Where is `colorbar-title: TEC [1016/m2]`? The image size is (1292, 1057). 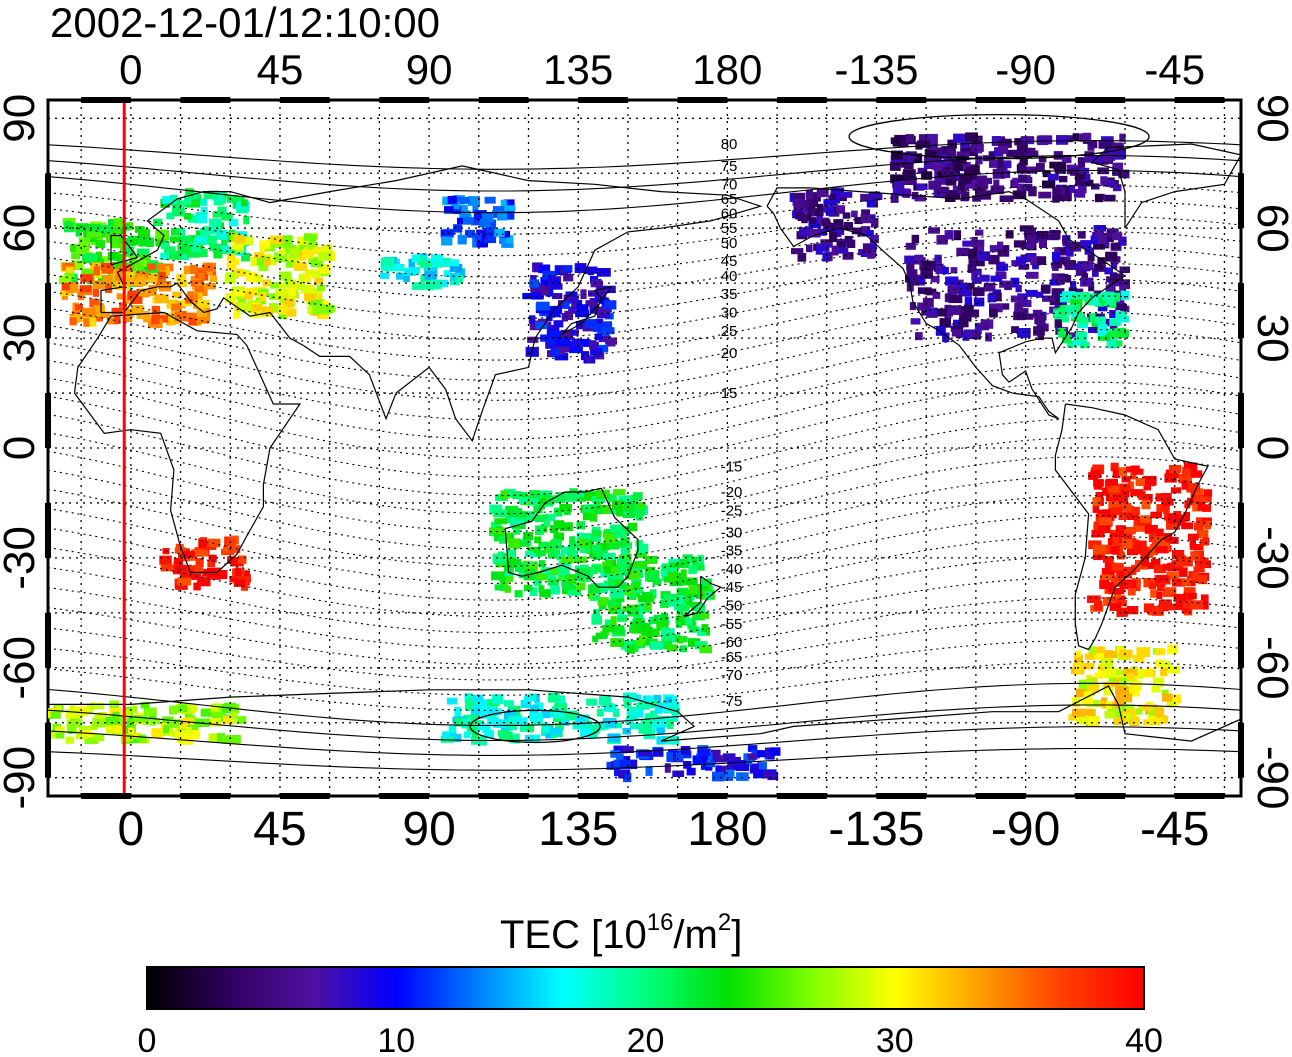 colorbar-title: TEC [1016/m2] is located at coordinates (621, 933).